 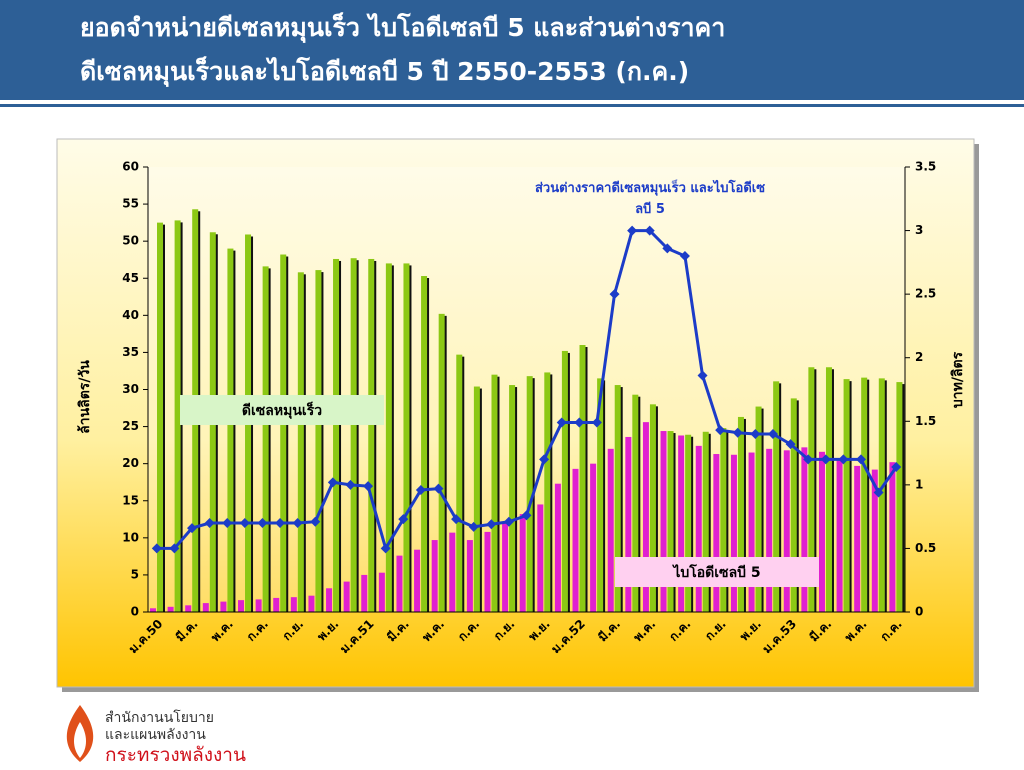 I want to click on logo, so click(x=80, y=733).